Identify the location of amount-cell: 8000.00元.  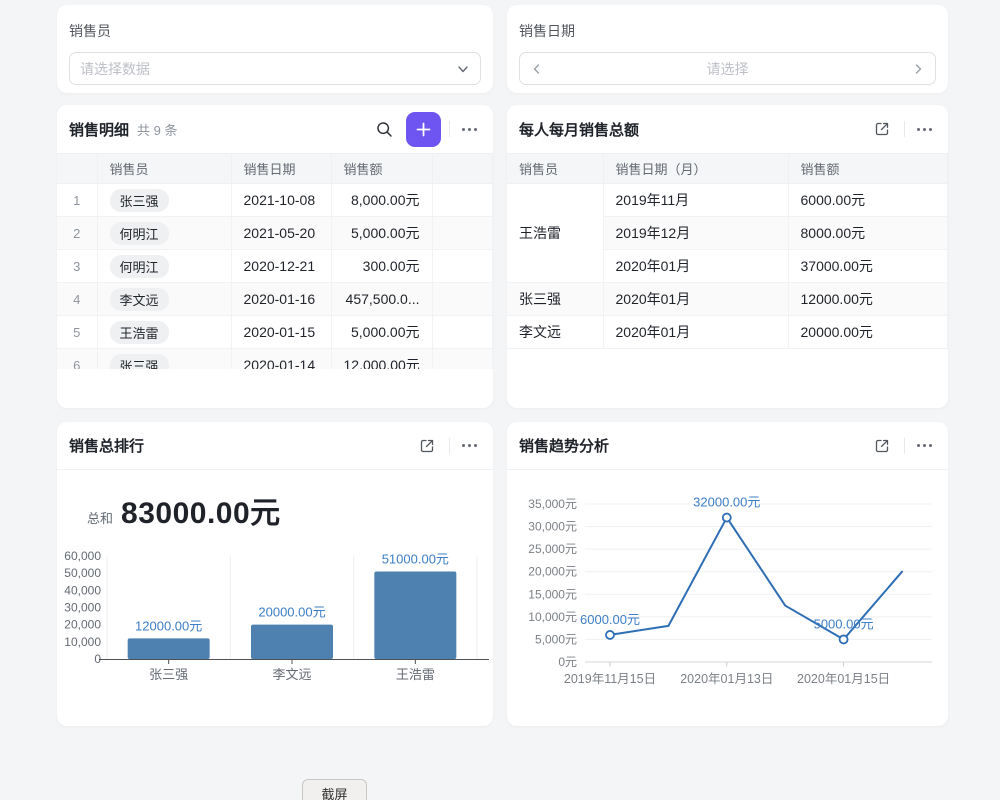
(868, 233).